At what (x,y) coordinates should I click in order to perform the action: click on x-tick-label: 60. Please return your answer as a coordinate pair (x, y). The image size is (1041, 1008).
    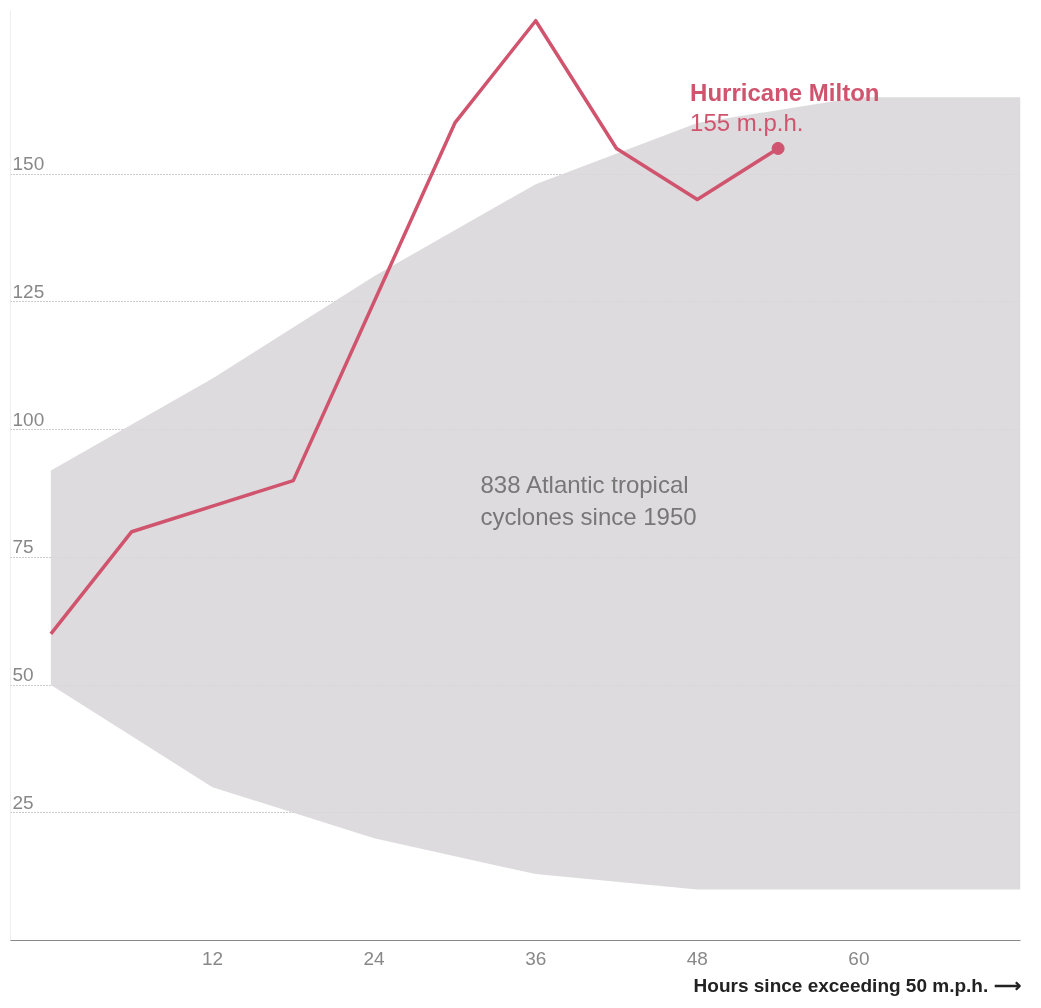
    Looking at the image, I should click on (859, 958).